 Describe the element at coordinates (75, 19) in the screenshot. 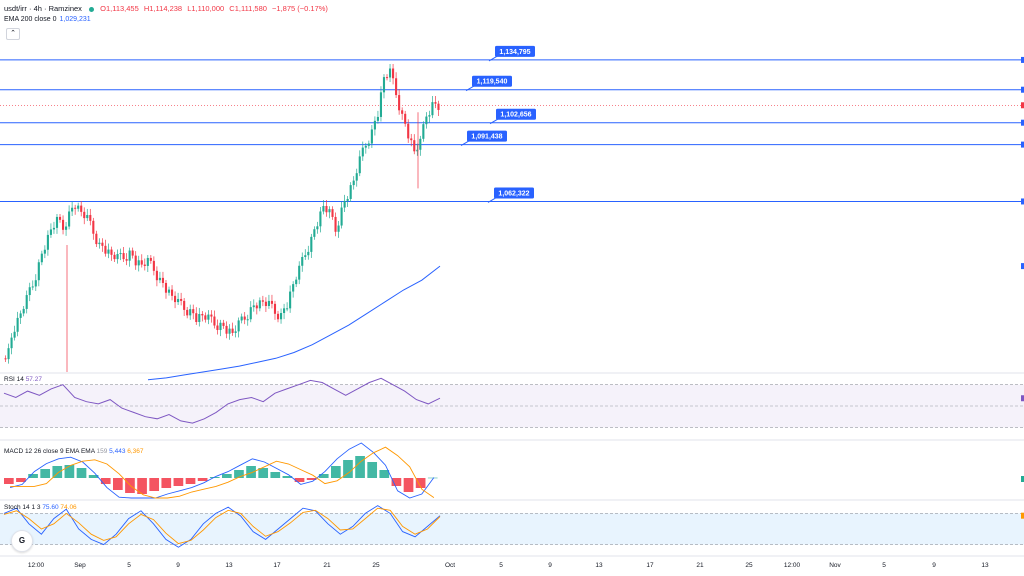

I see `ema-value: 1,029,231` at that location.